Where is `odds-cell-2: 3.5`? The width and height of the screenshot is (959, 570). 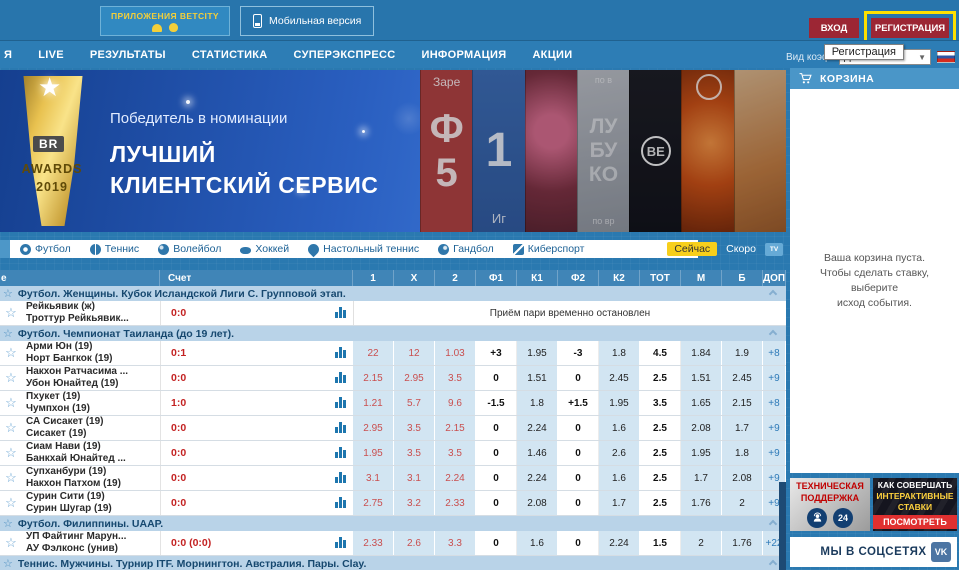
odds-cell-2: 3.5 is located at coordinates (455, 453).